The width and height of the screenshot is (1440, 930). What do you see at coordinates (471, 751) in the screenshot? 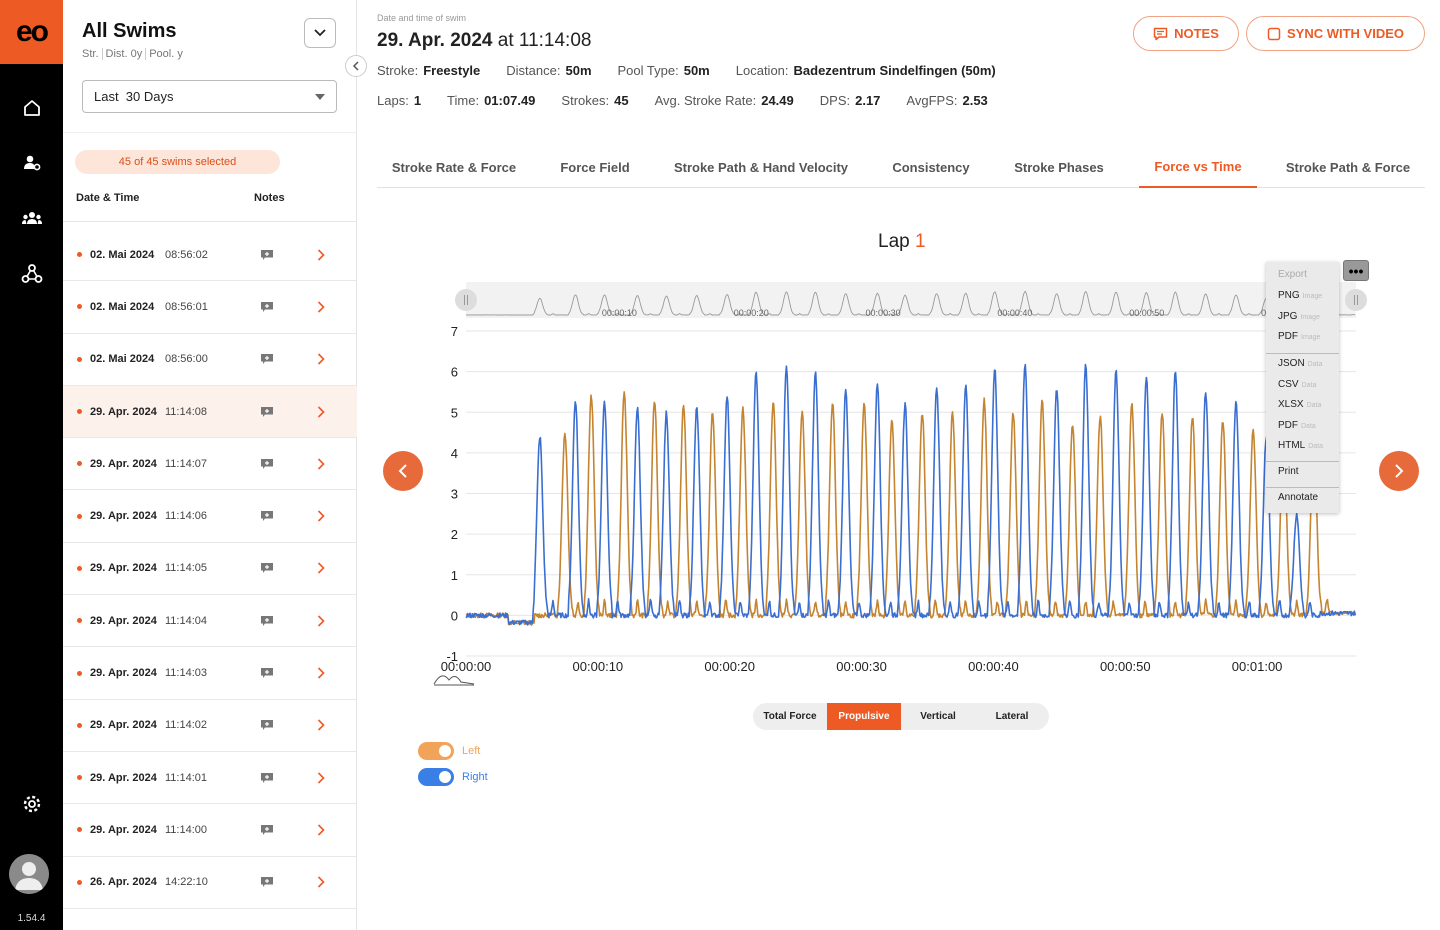
I see `legend-left-label: Left` at bounding box center [471, 751].